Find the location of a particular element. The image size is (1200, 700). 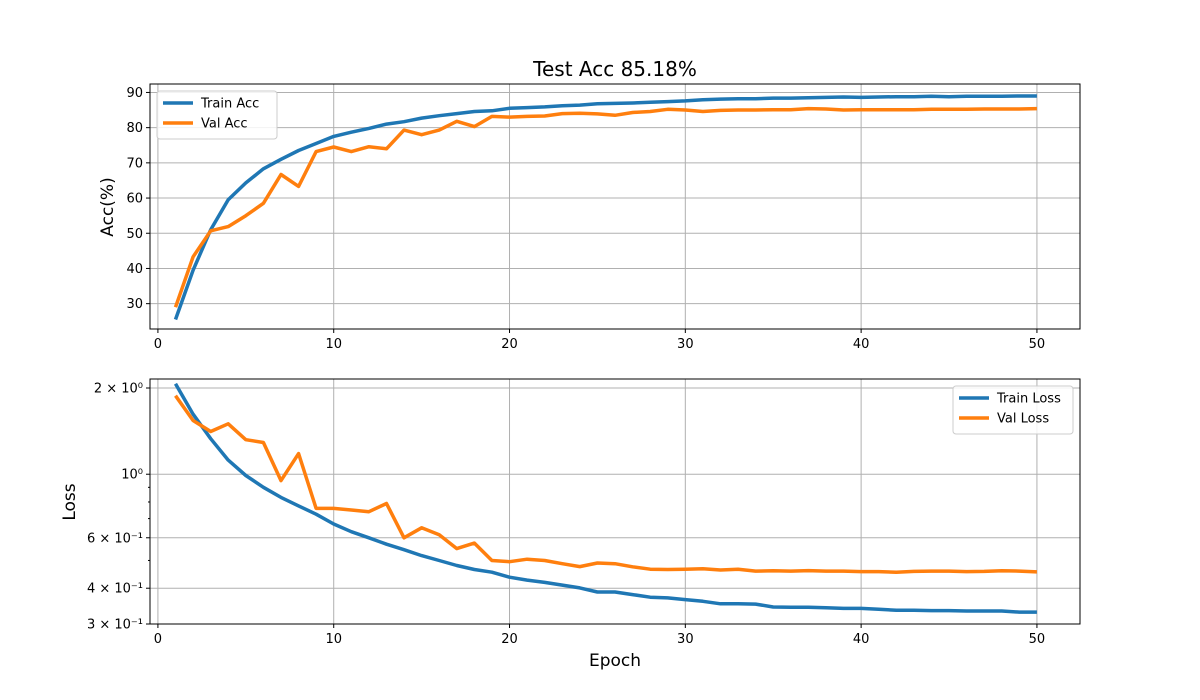

y-tick-label: 80 is located at coordinates (134, 128).